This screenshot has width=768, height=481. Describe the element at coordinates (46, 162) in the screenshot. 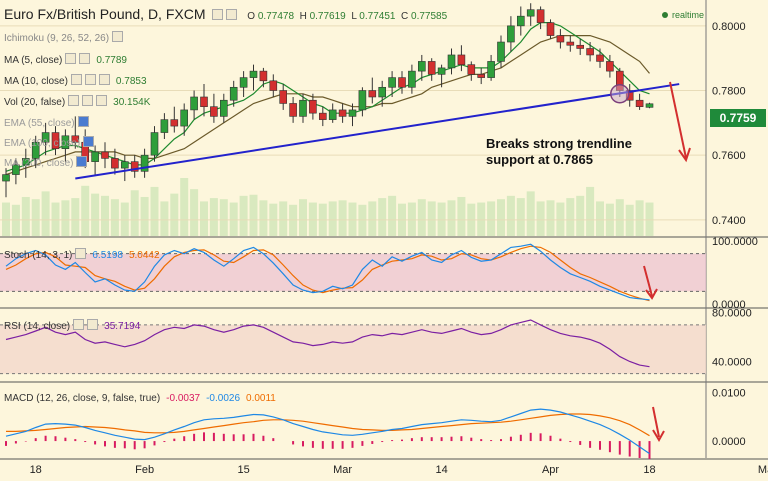

I see `indicator-ma200: MA (200, close)` at that location.